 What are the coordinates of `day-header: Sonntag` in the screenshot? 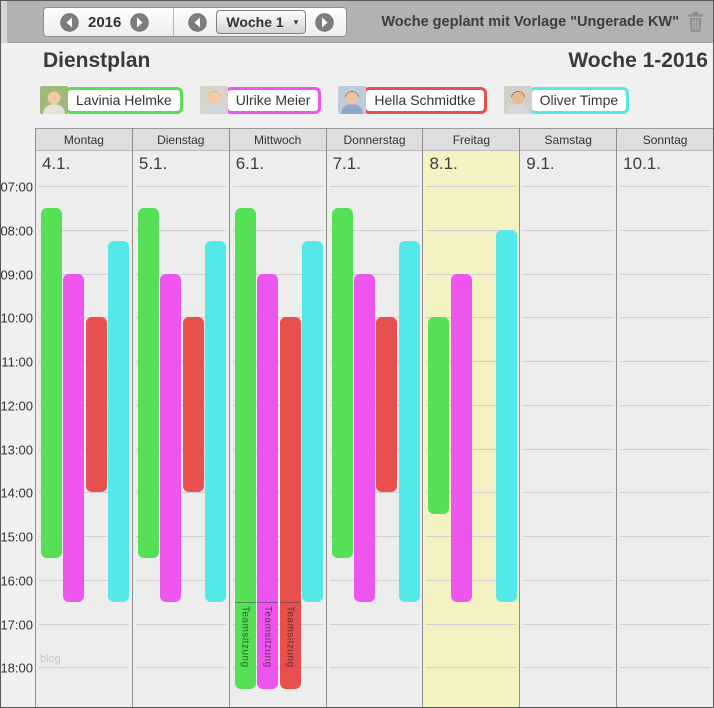 It's located at (665, 139).